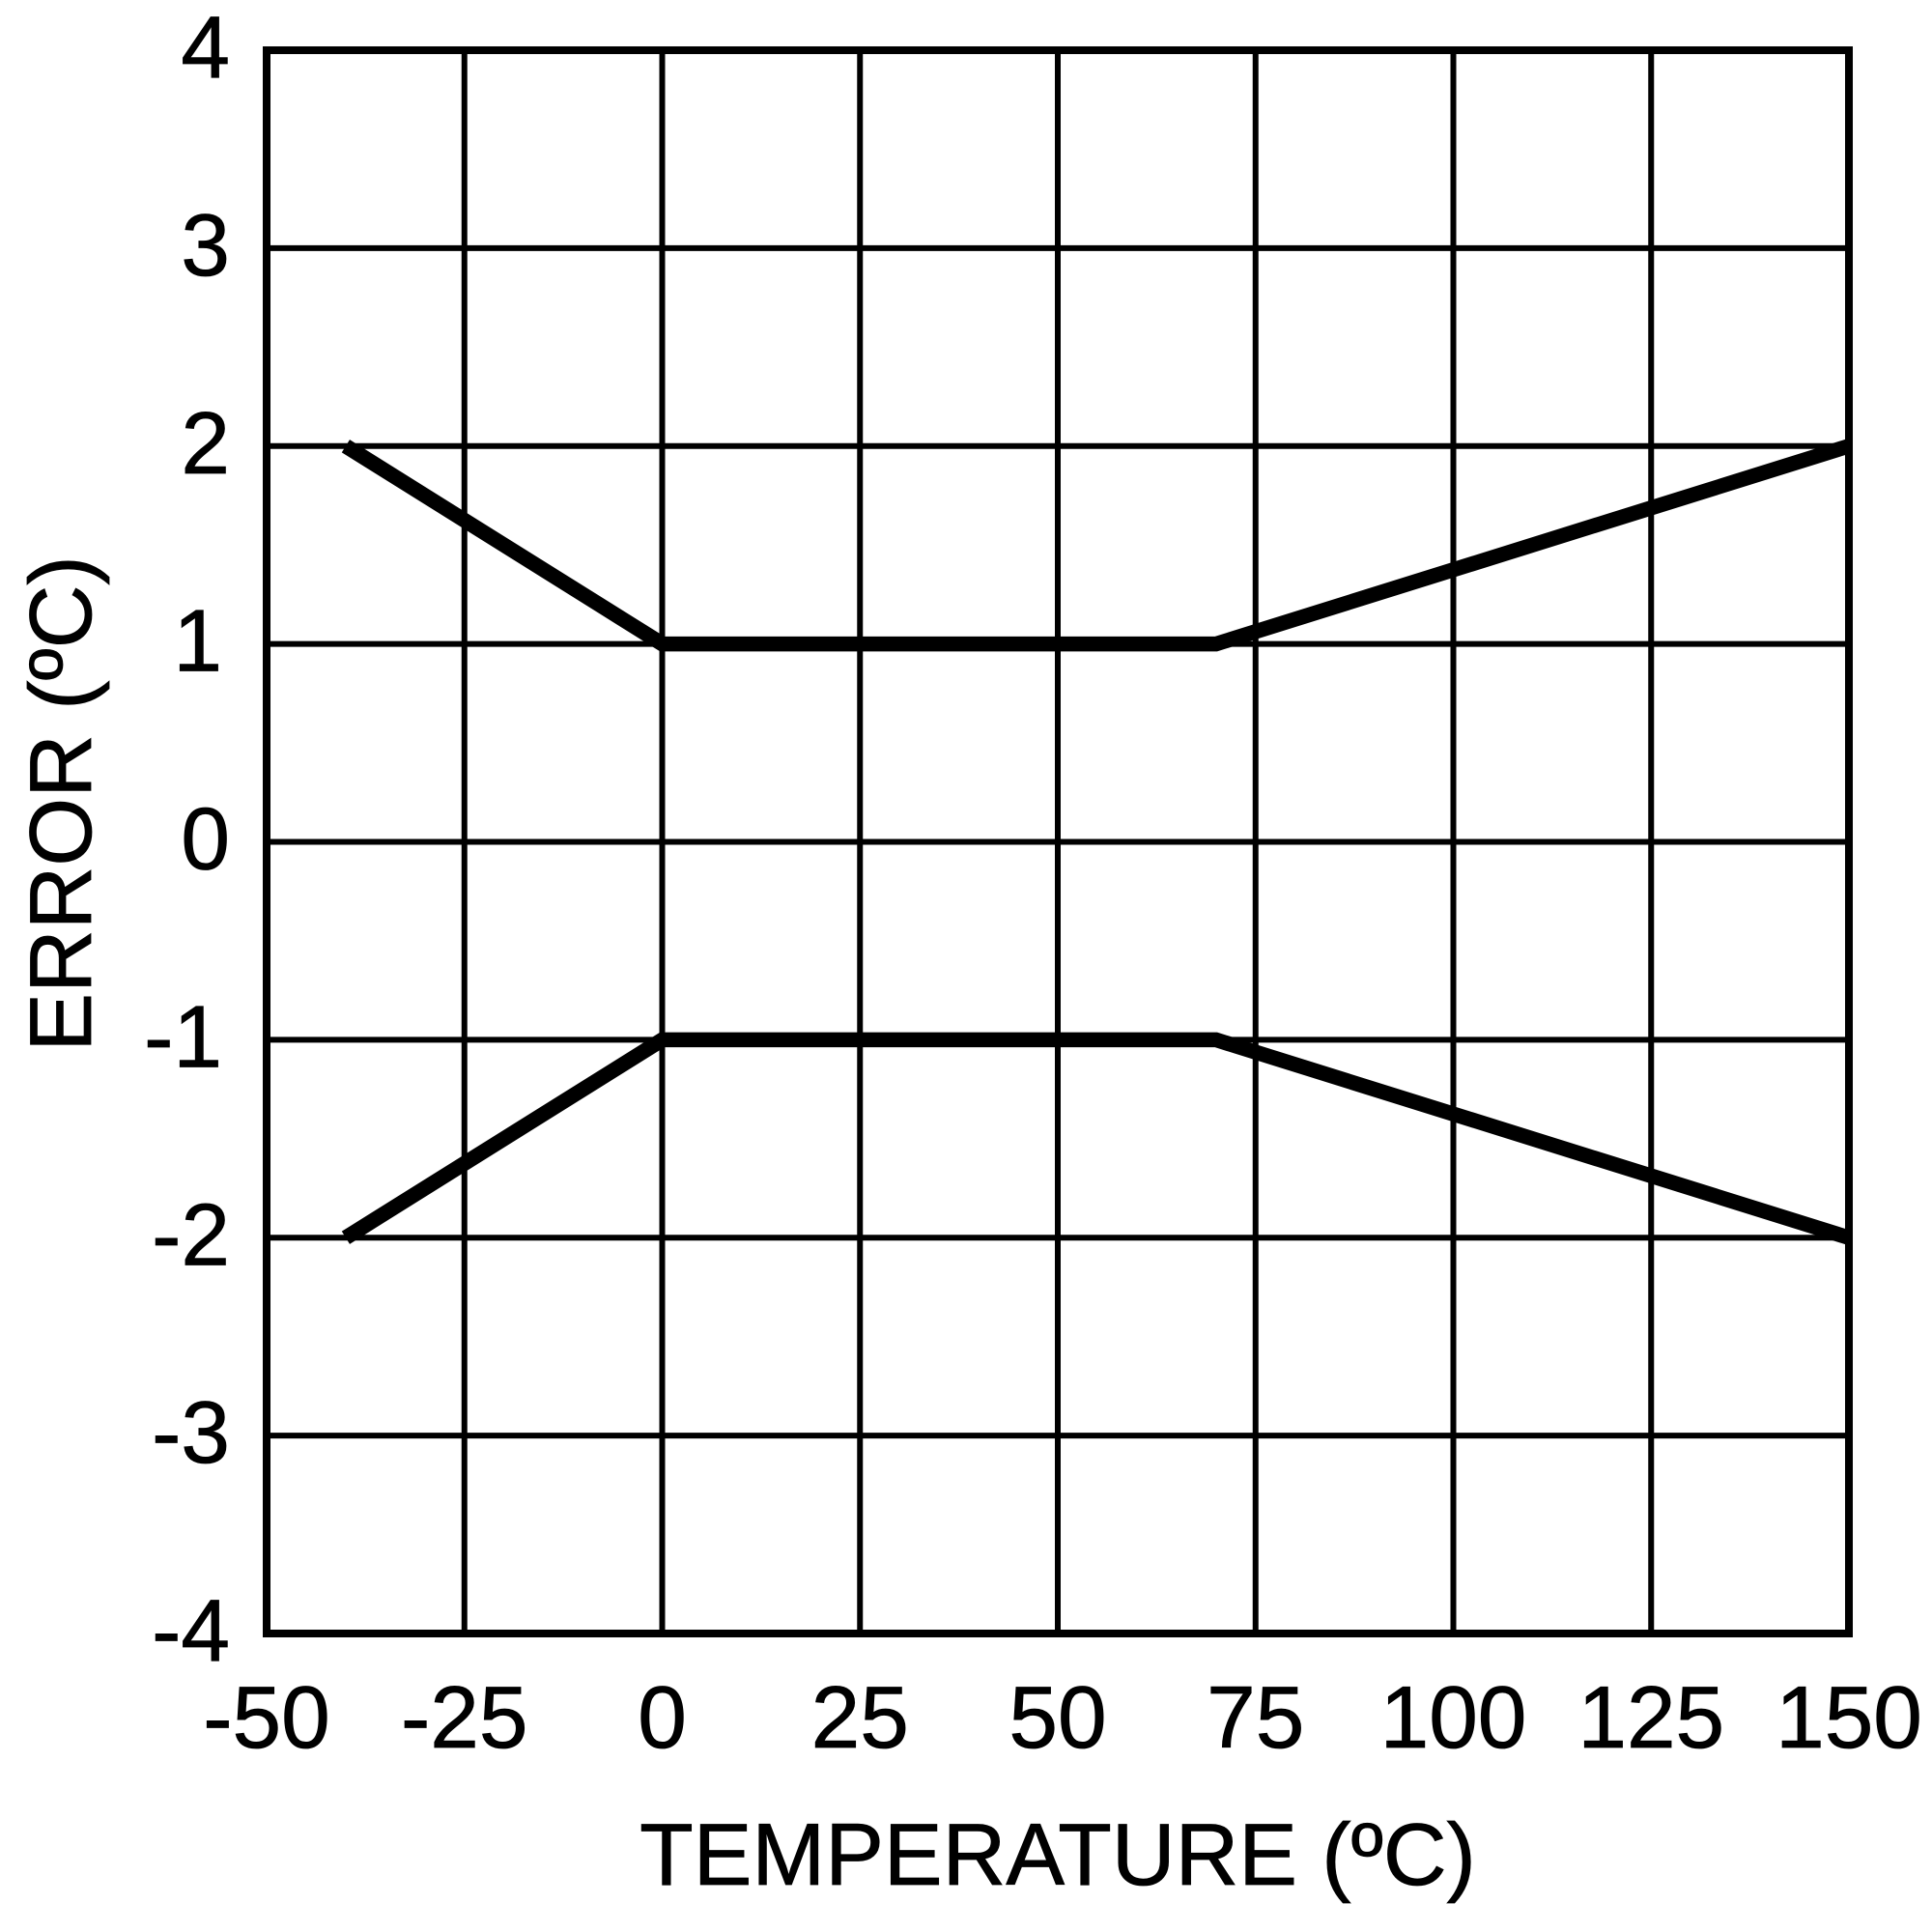 Image resolution: width=1932 pixels, height=1932 pixels. What do you see at coordinates (191, 1631) in the screenshot?
I see `svg-text: -4` at bounding box center [191, 1631].